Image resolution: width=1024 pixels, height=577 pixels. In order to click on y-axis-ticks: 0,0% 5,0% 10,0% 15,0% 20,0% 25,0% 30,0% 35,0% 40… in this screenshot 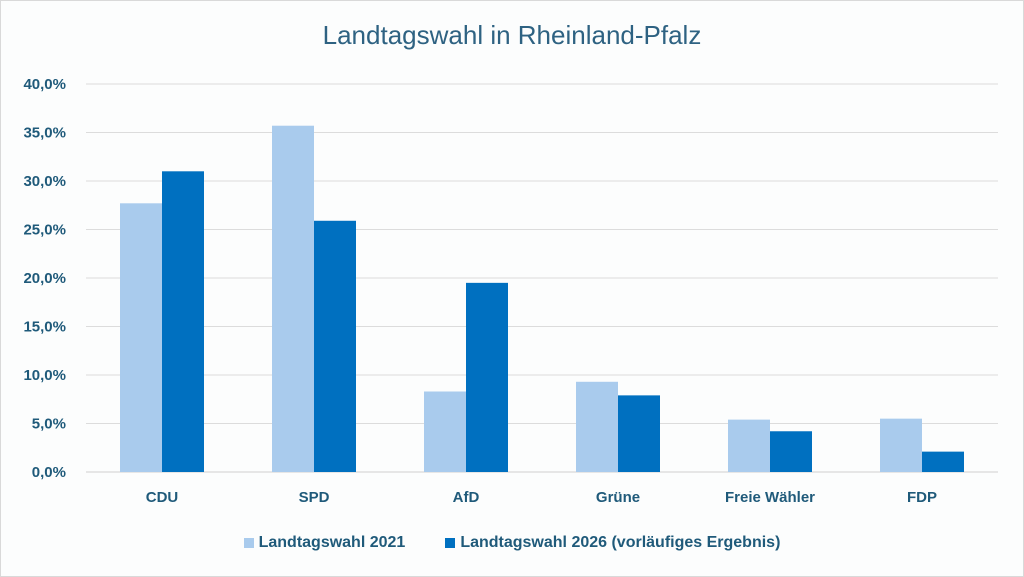, I will do `click(44, 278)`.